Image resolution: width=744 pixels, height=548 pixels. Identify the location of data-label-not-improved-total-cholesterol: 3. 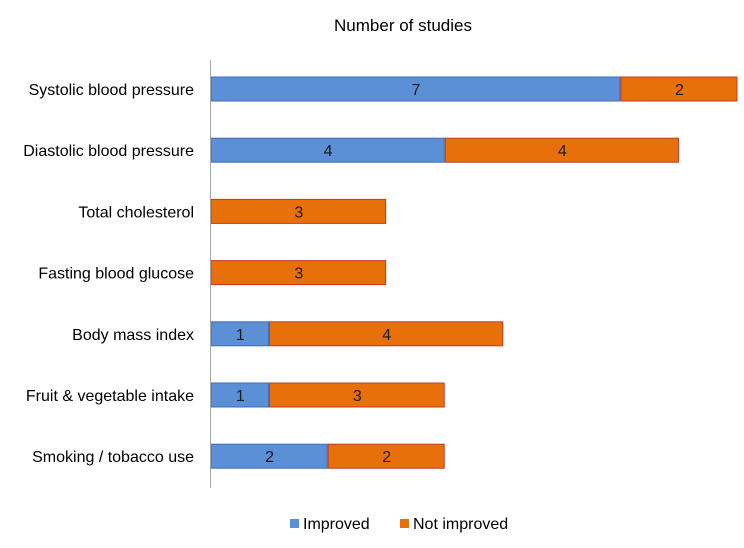
(298, 212).